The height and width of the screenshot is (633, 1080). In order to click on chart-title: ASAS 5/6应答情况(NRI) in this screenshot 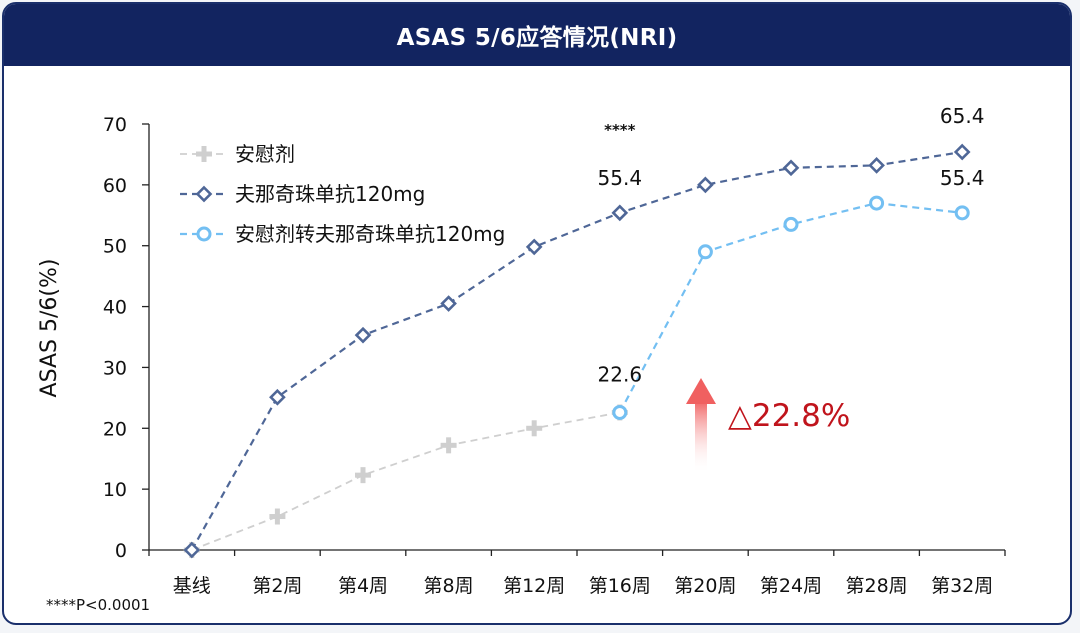, I will do `click(537, 35)`.